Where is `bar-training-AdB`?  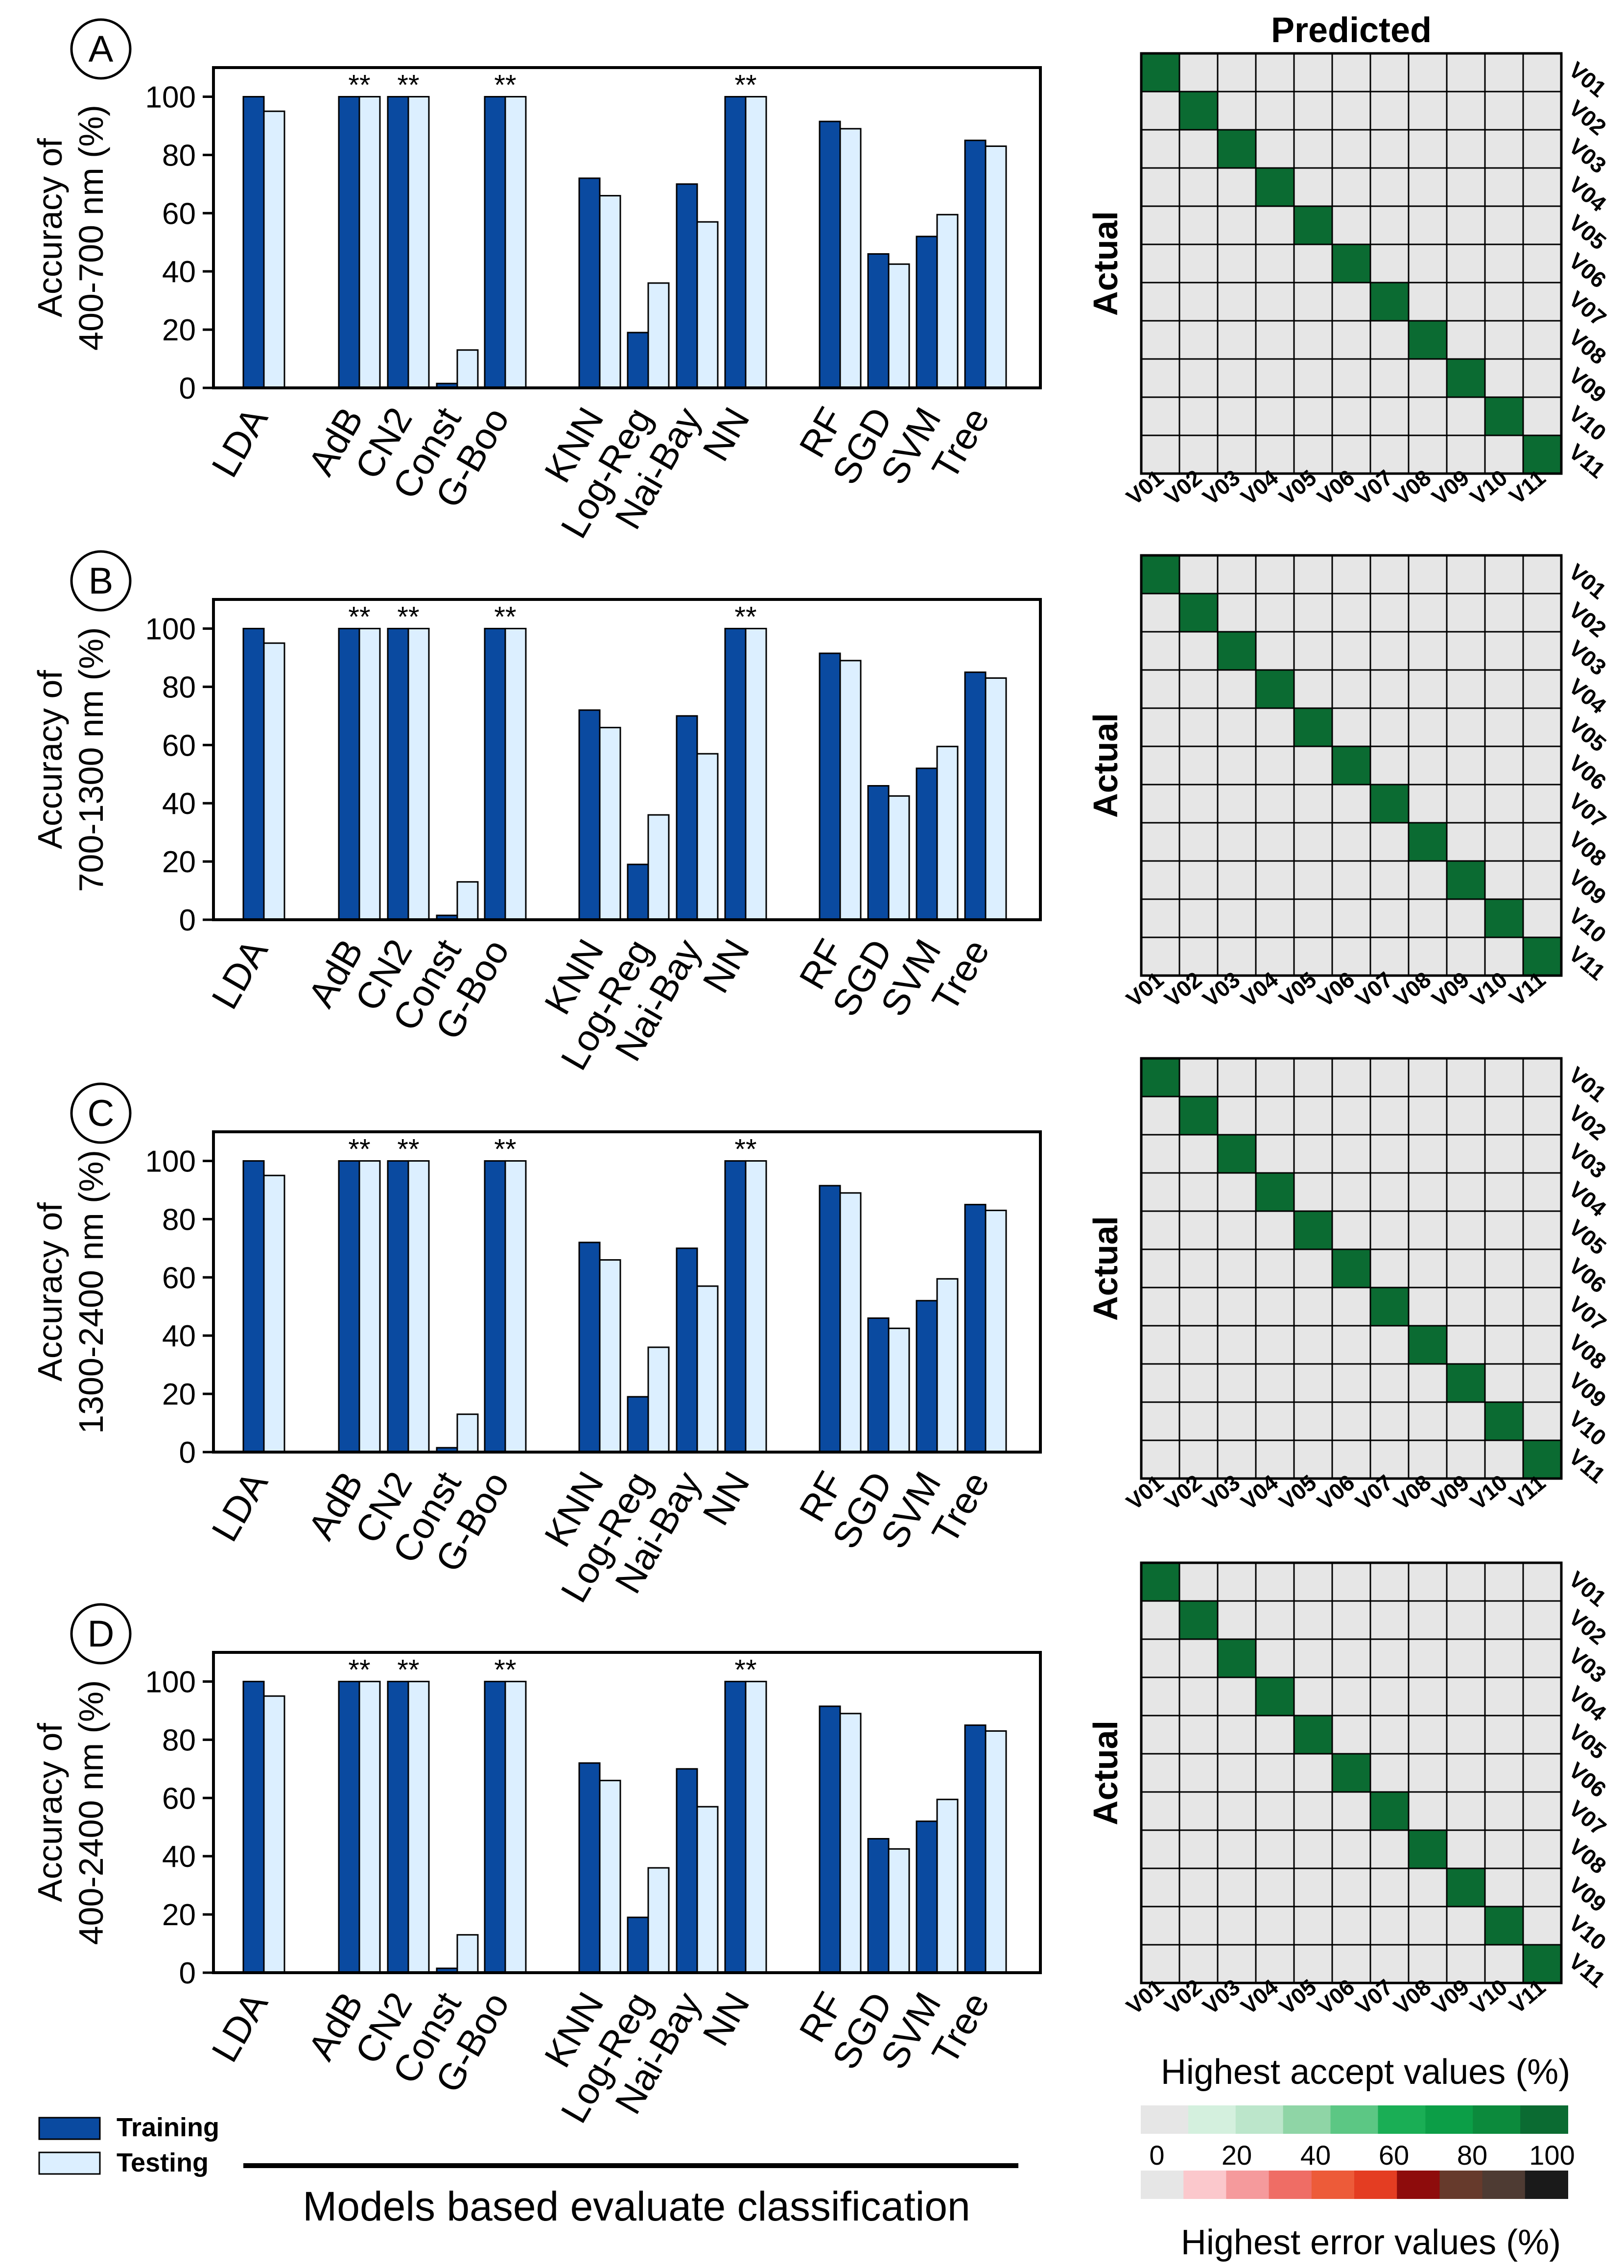
bar-training-AdB is located at coordinates (349, 774).